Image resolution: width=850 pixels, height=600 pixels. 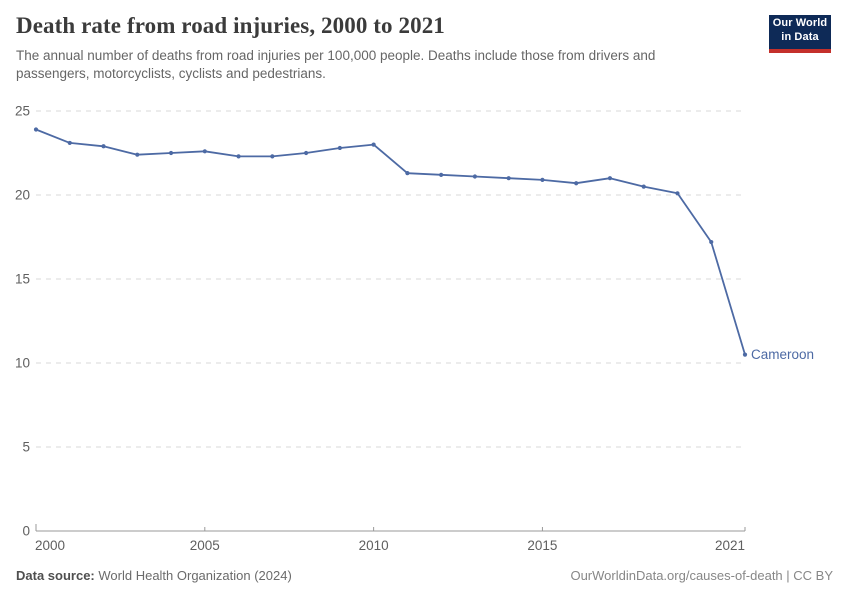 I want to click on data-point-2007, so click(x=272, y=156).